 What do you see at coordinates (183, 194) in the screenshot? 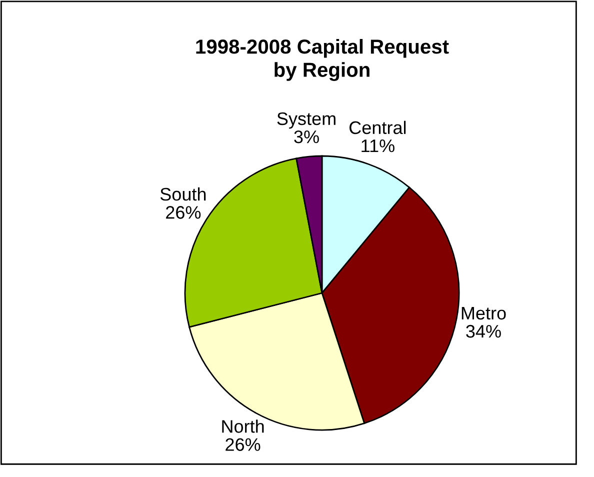
I see `slice-label: South` at bounding box center [183, 194].